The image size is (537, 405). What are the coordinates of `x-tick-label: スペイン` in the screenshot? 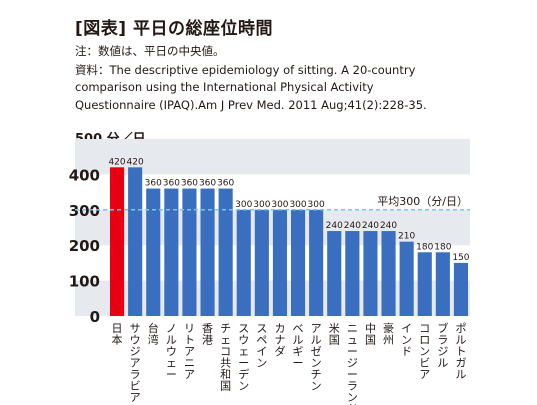 It's located at (261, 346).